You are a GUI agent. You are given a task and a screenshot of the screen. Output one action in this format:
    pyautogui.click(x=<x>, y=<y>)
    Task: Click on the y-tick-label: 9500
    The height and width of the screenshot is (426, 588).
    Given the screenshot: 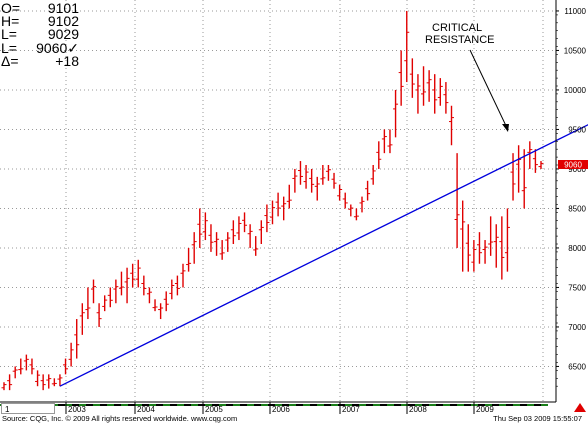 What is the action you would take?
    pyautogui.click(x=577, y=129)
    